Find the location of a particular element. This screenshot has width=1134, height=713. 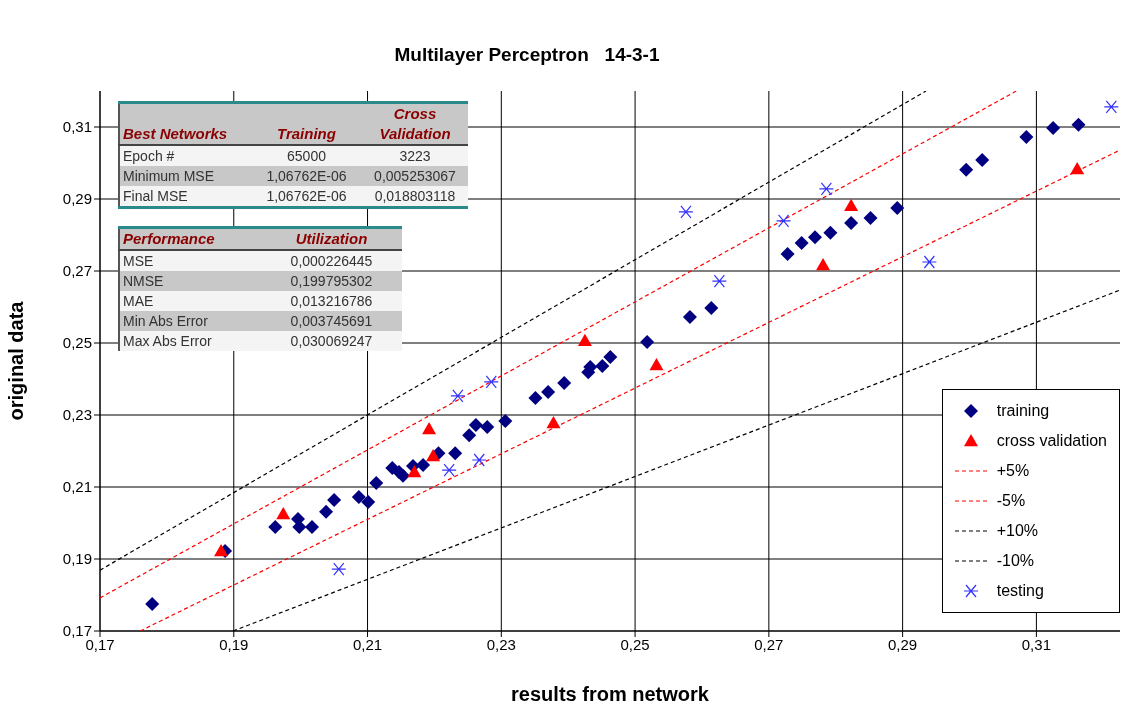

y-tick-label: 0,23 is located at coordinates (77, 415).